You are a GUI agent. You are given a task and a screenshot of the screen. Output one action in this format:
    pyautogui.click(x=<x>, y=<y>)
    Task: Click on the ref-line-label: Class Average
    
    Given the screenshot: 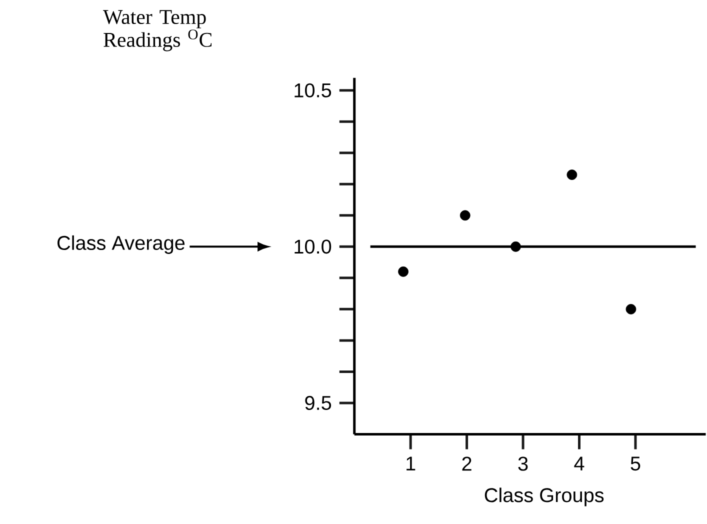 What is the action you would take?
    pyautogui.click(x=121, y=244)
    